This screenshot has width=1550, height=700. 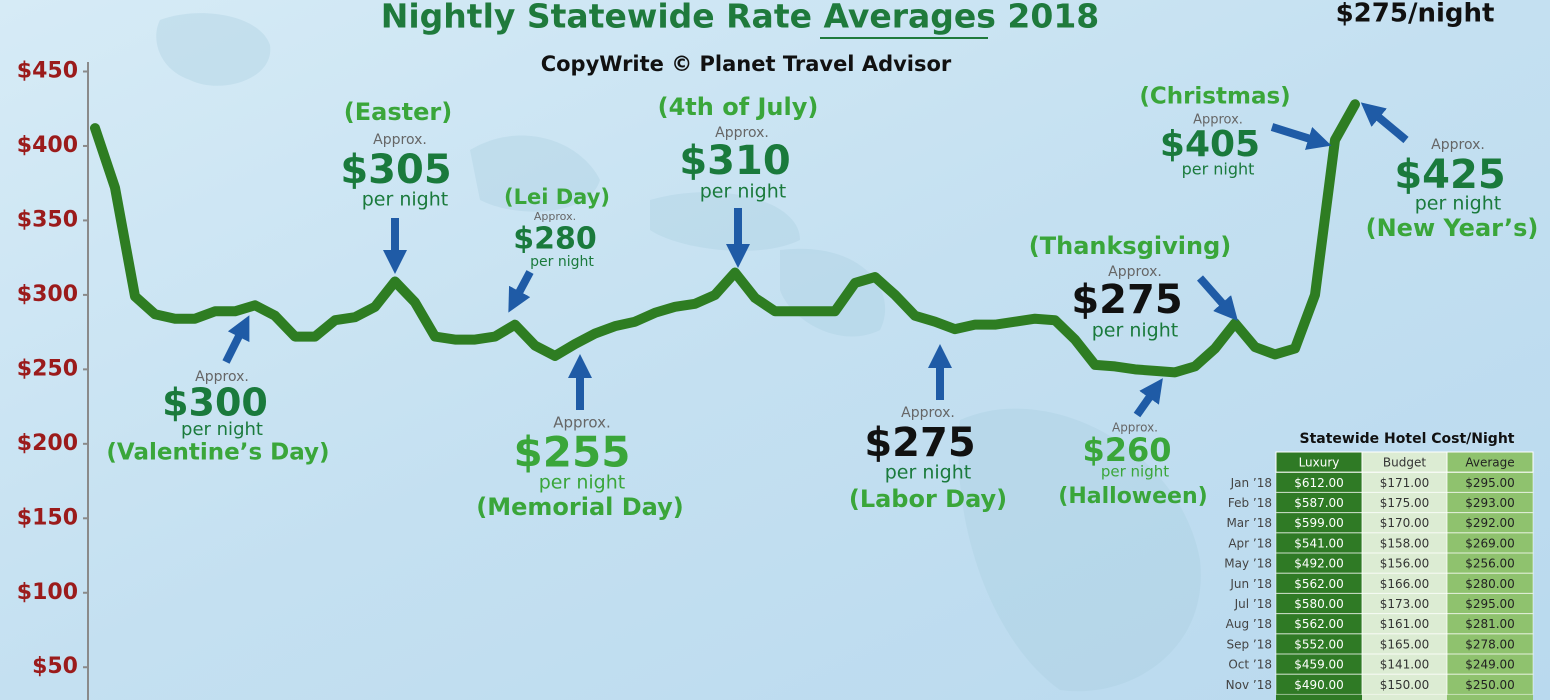 I want to click on table-cell, so click(x=1490, y=684).